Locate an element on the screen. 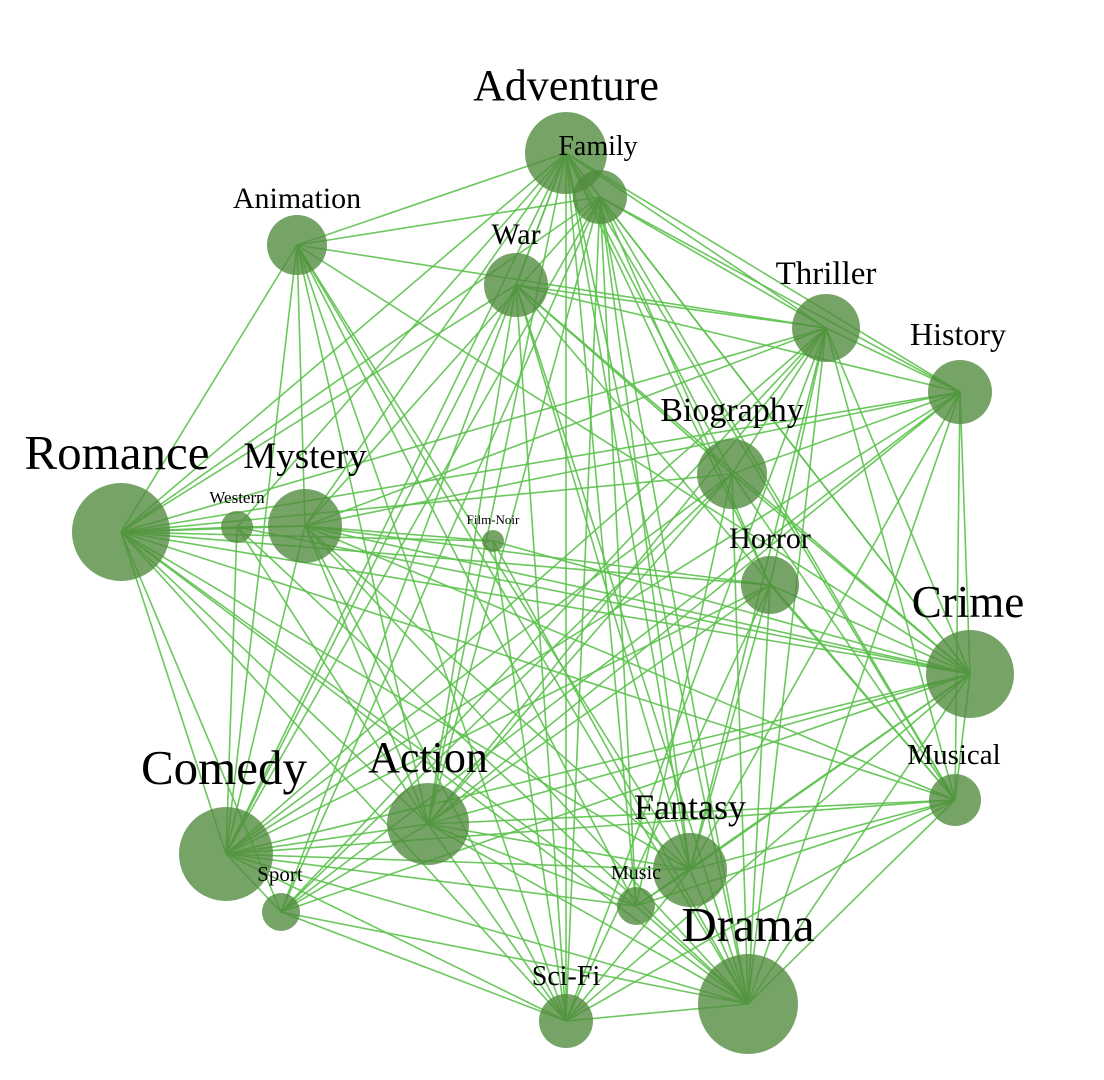 This screenshot has width=1104, height=1080. edge-horror-action is located at coordinates (599, 704).